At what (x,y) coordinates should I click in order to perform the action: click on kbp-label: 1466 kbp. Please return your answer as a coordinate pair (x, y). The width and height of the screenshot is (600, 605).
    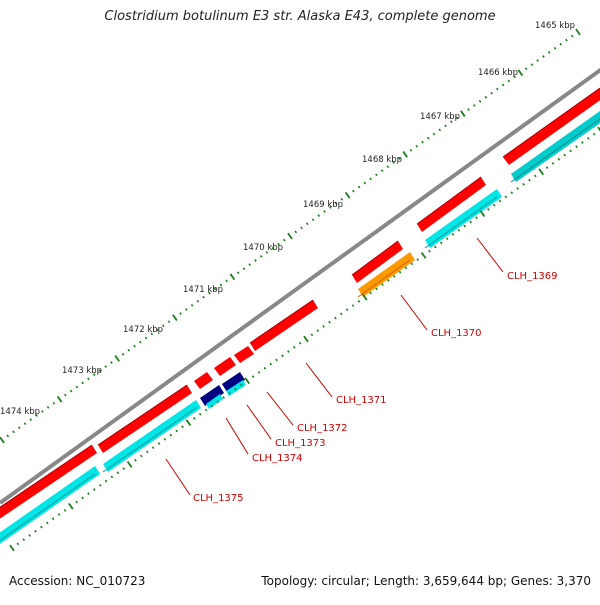
    Looking at the image, I should click on (498, 73).